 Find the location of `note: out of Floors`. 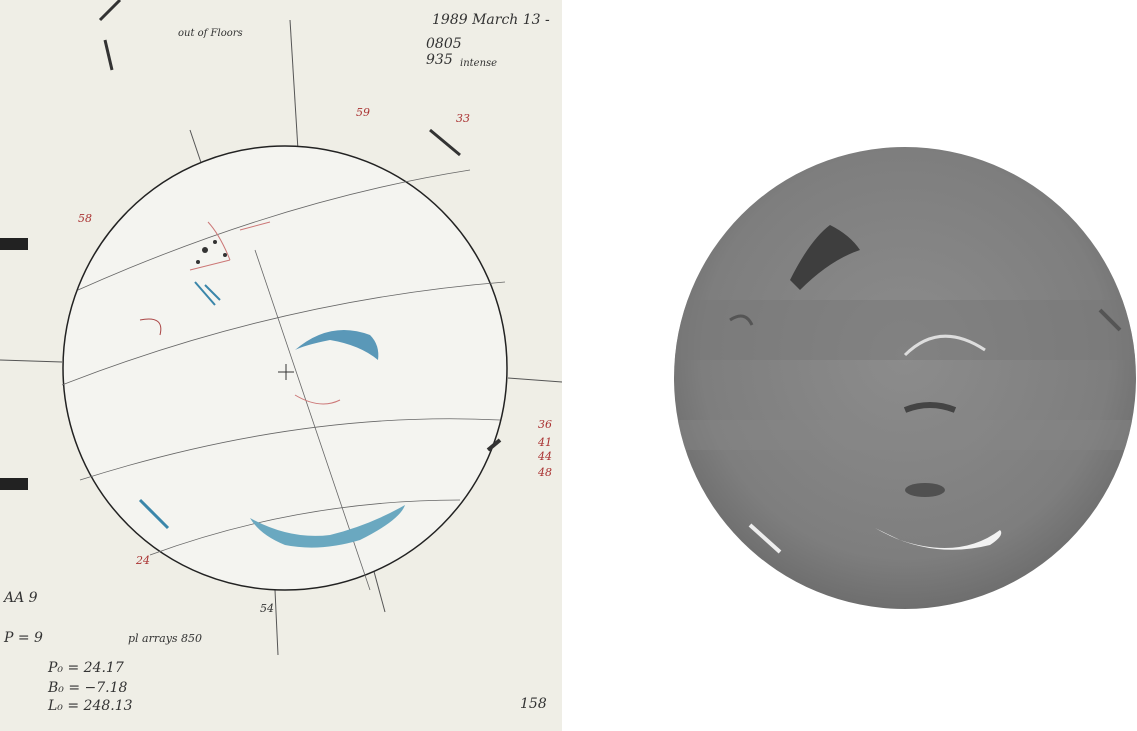

note: out of Floors is located at coordinates (210, 33).